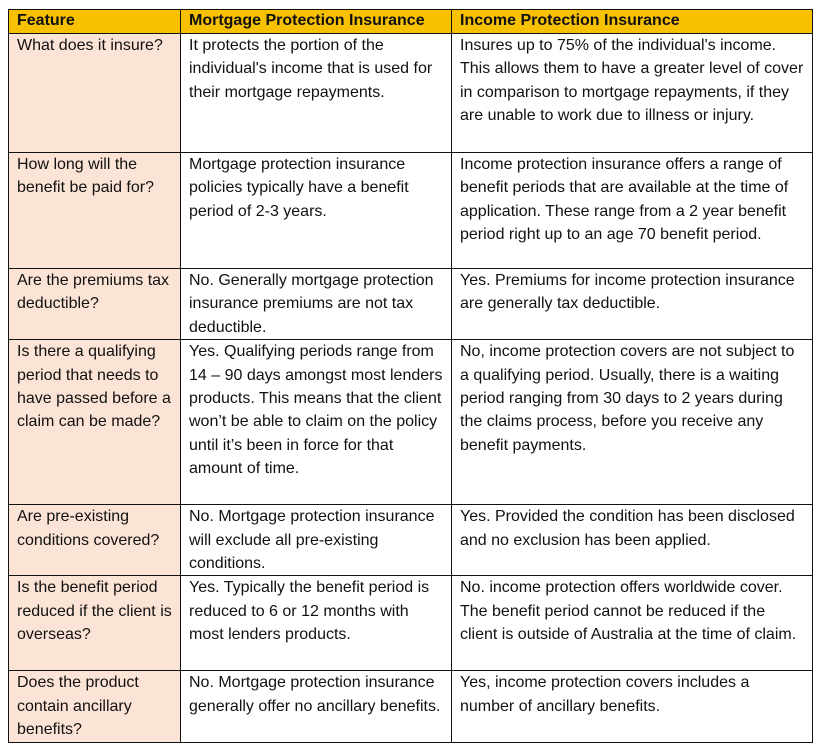 Image resolution: width=823 pixels, height=750 pixels. What do you see at coordinates (94, 93) in the screenshot?
I see `feature-cell: What does it insure?` at bounding box center [94, 93].